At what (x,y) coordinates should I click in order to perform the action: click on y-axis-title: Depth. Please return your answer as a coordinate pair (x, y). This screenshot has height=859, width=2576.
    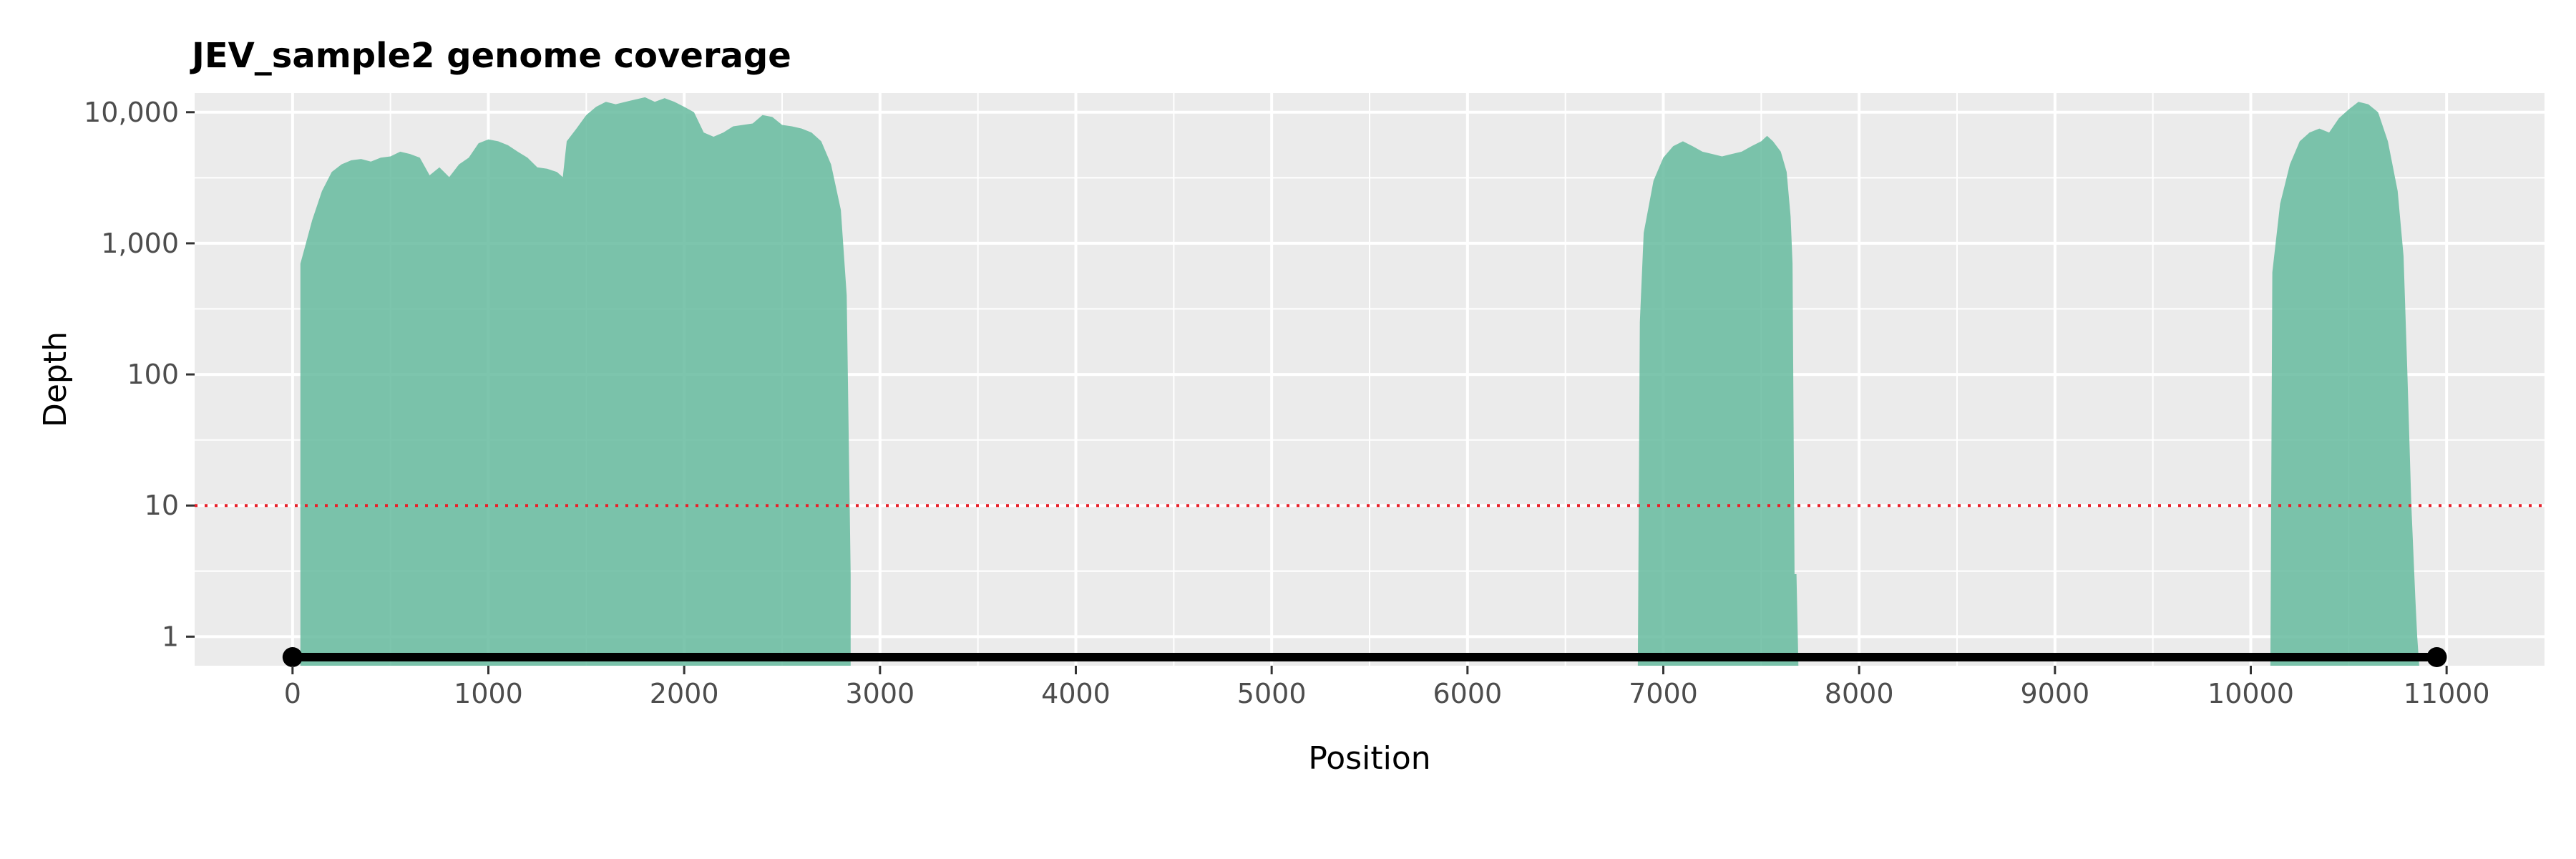
    Looking at the image, I should click on (55, 379).